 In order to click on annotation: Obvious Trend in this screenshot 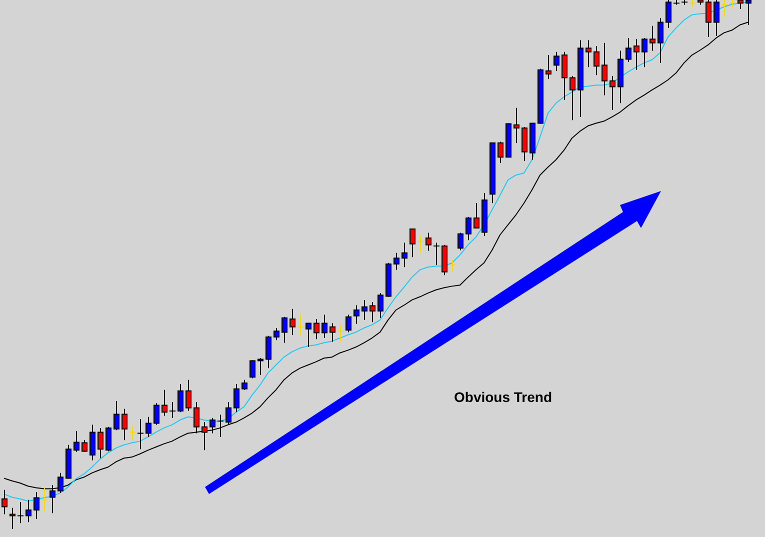, I will do `click(503, 396)`.